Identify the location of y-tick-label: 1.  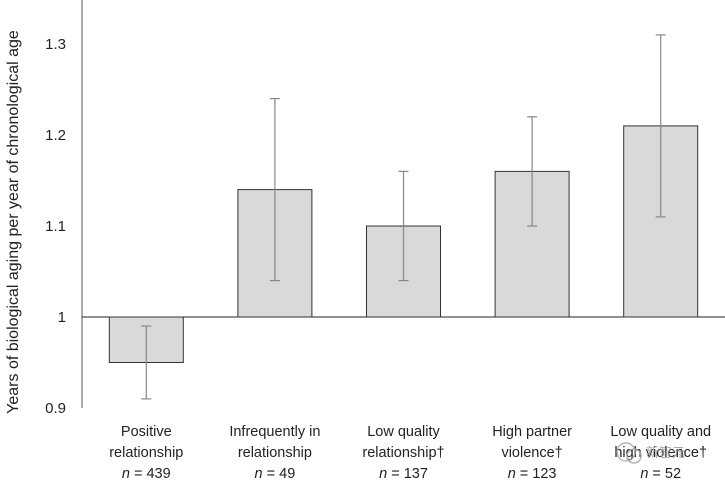
(62, 317).